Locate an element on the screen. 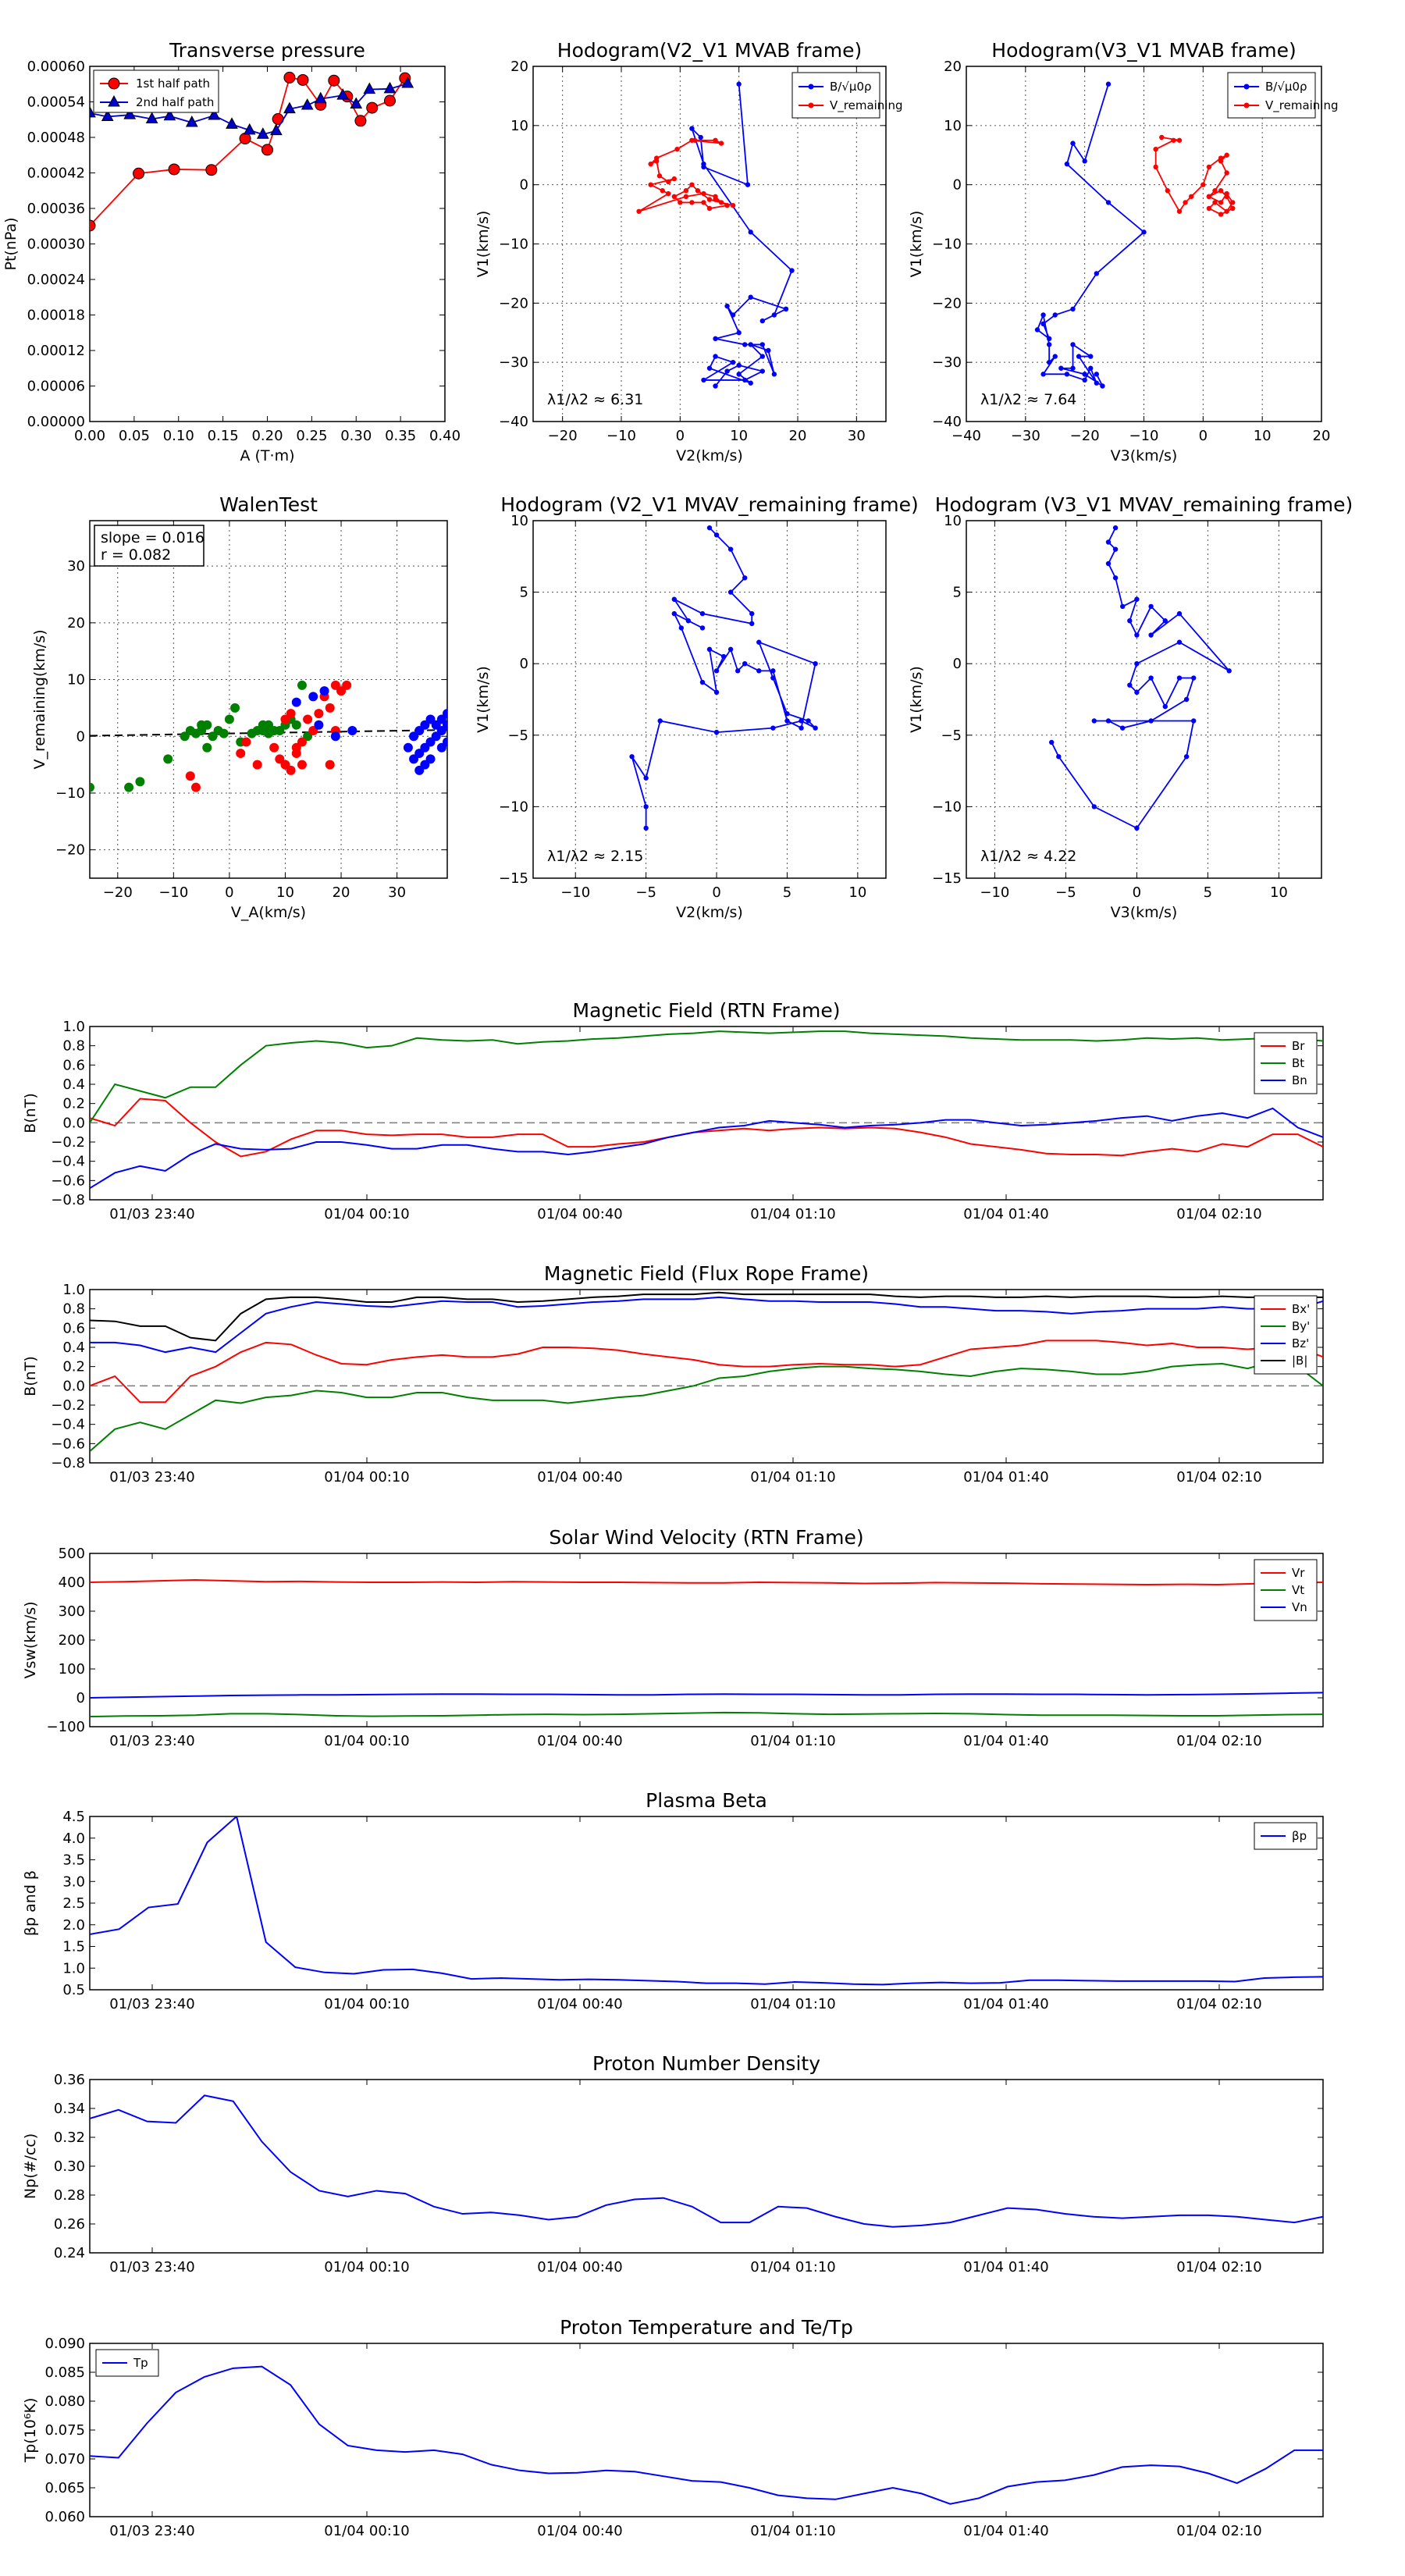  series-1-line is located at coordinates (1194, 176).